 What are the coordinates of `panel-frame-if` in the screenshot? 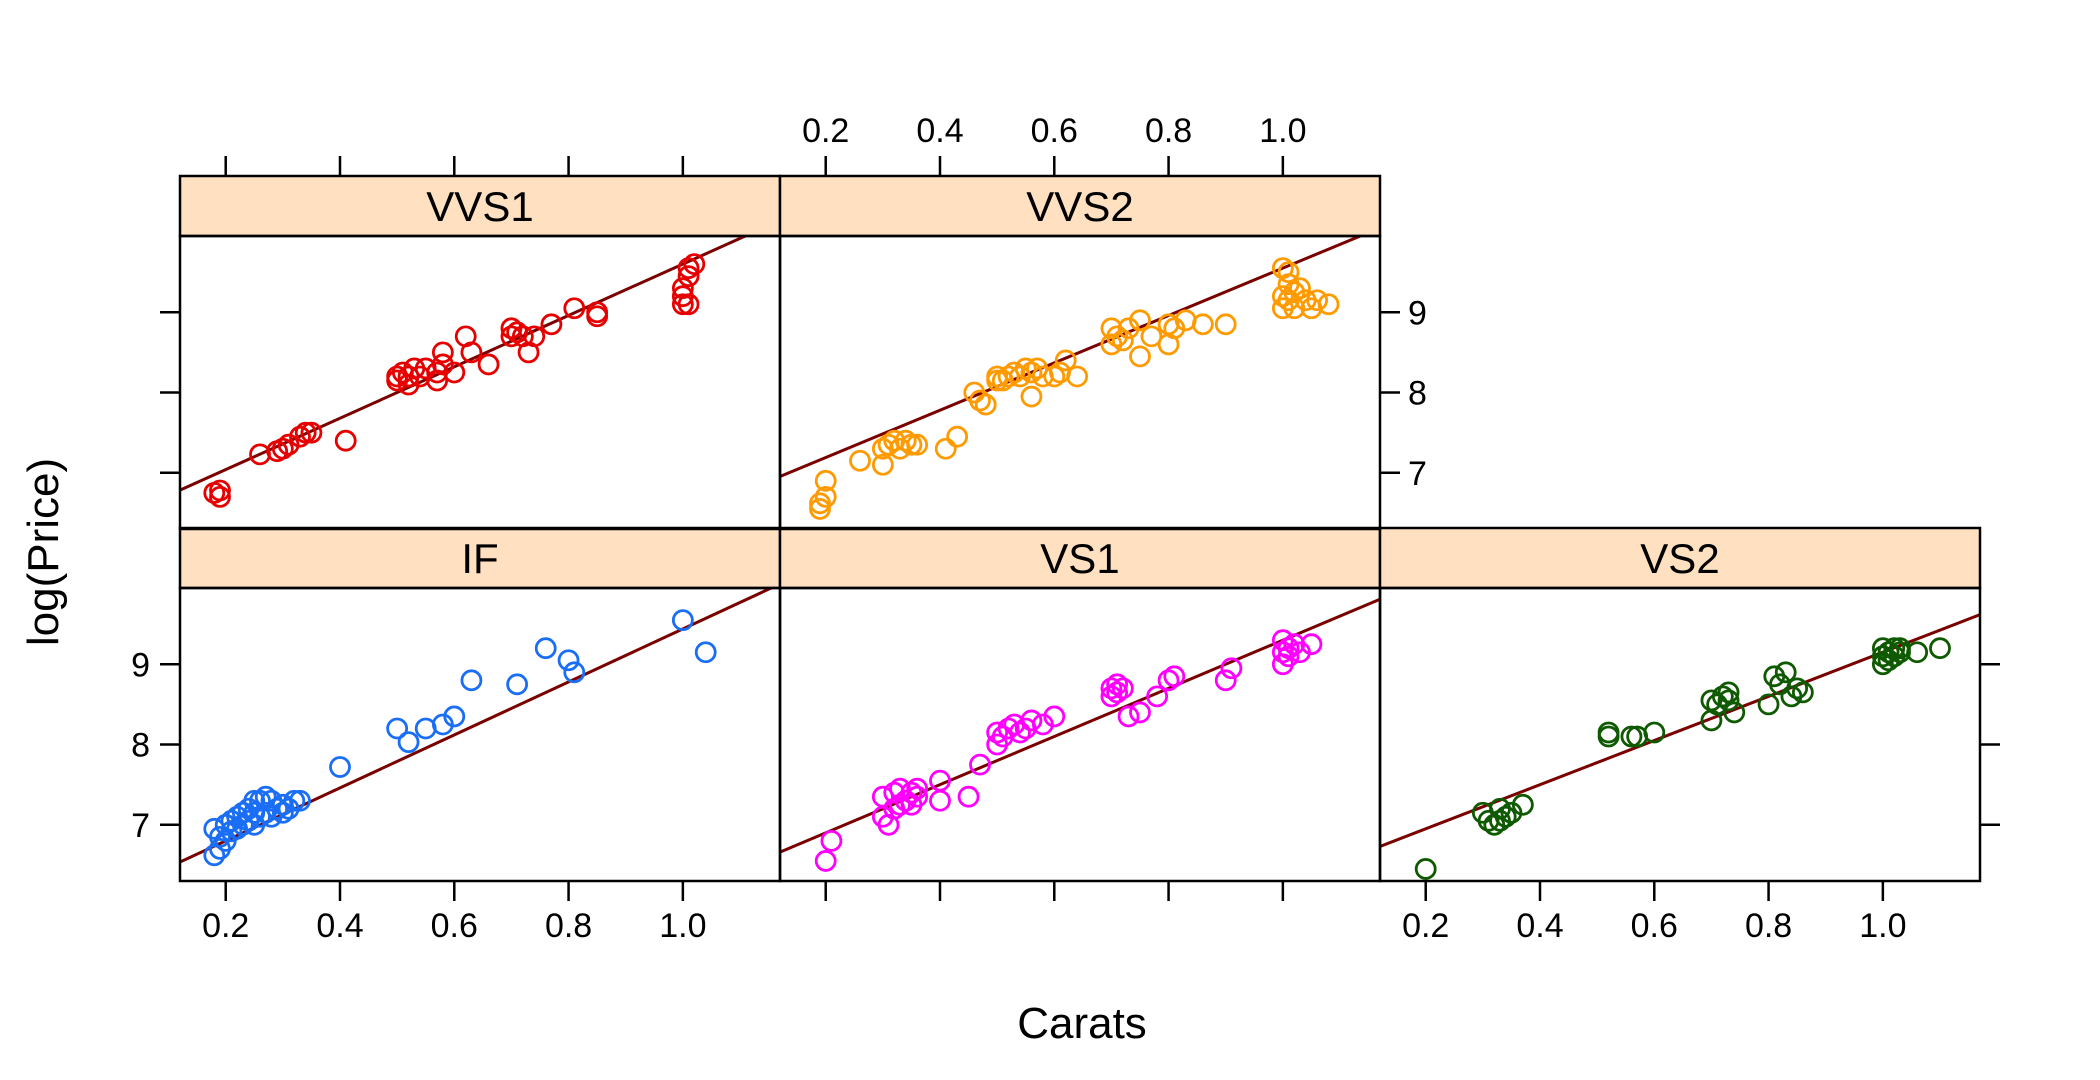 It's located at (480, 734).